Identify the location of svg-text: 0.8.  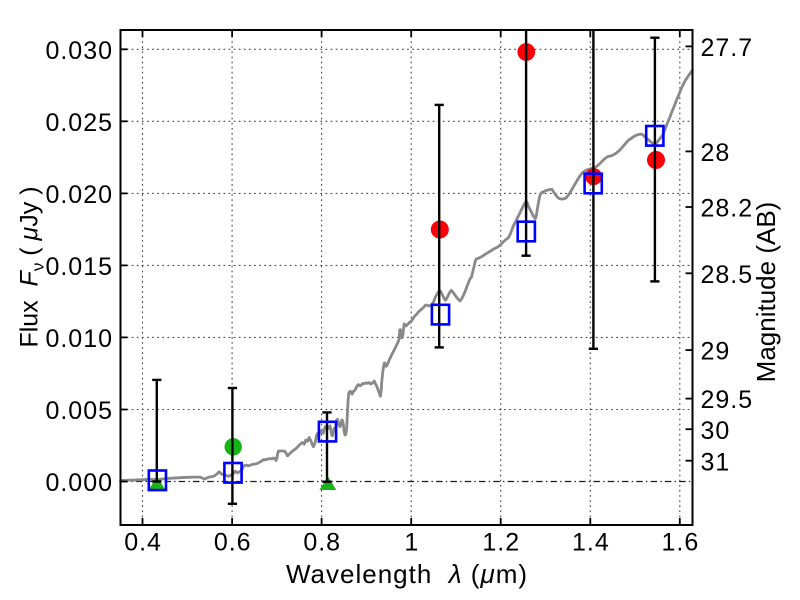
(322, 542).